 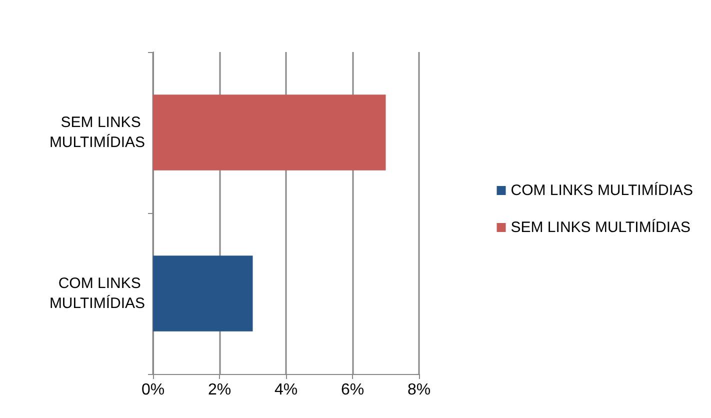 What do you see at coordinates (220, 390) in the screenshot?
I see `x-tick-label: 2%` at bounding box center [220, 390].